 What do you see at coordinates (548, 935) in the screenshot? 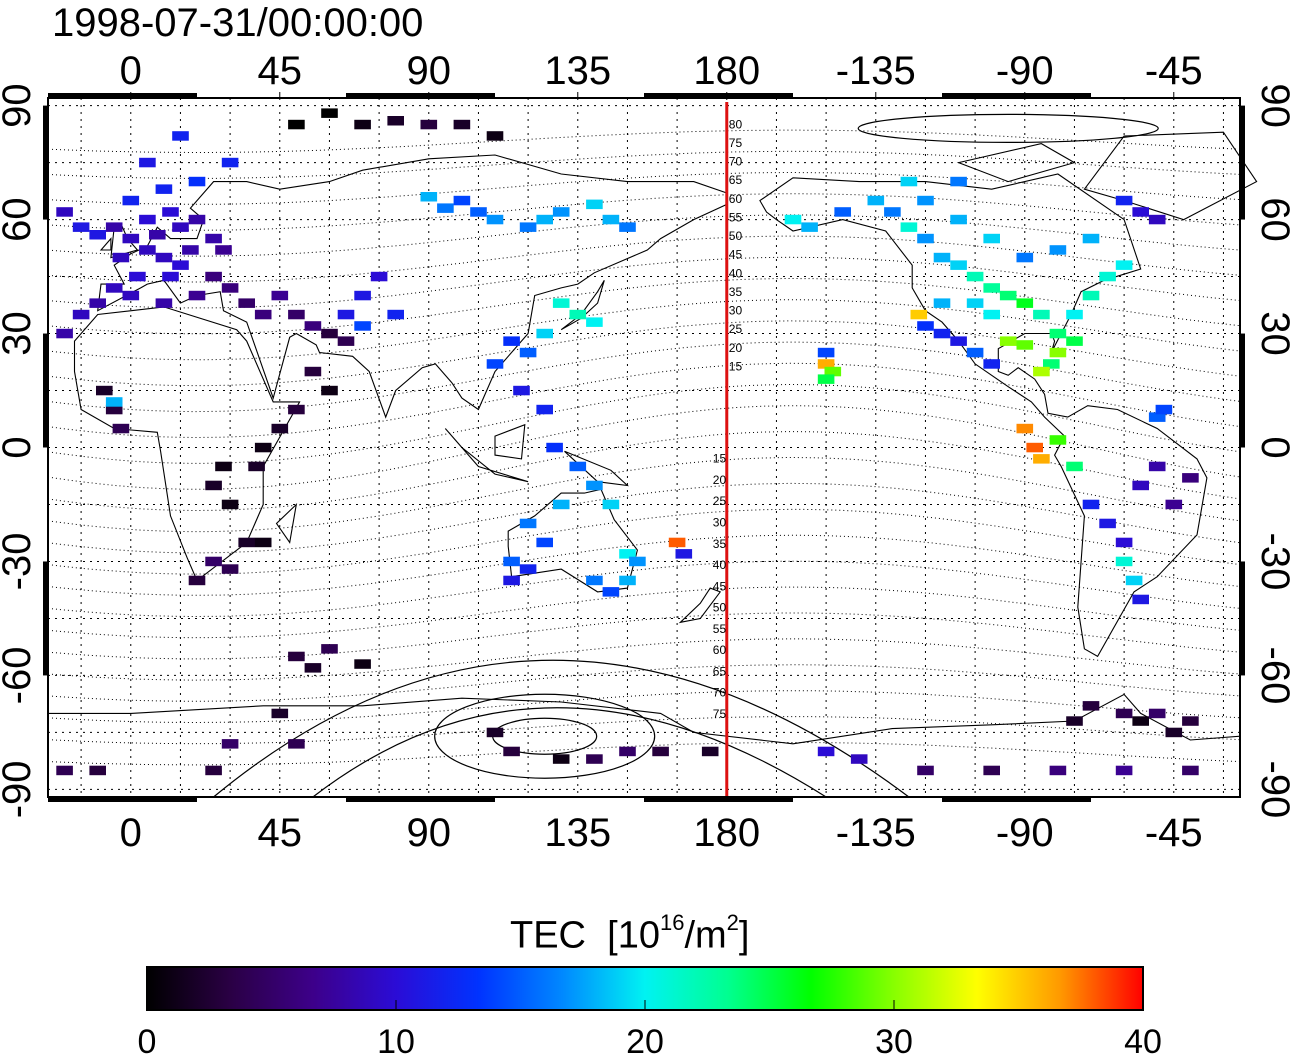
I see `colorbar-title-label: TEC` at bounding box center [548, 935].